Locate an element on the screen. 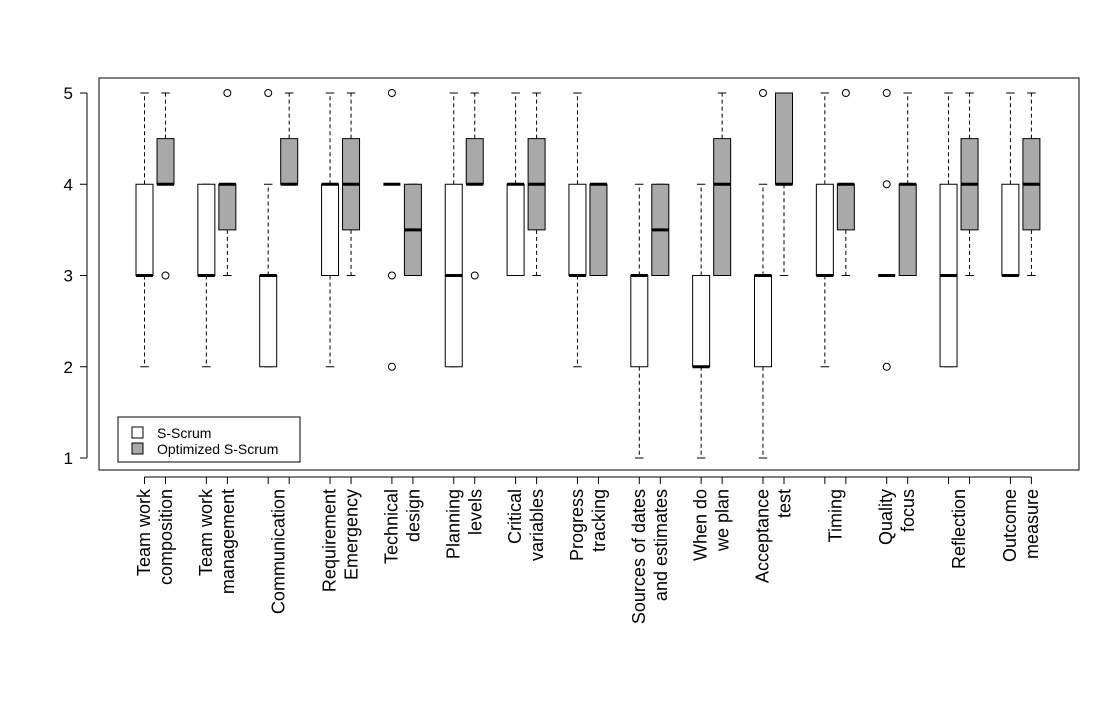  category-label-line: Technical is located at coordinates (391, 526).